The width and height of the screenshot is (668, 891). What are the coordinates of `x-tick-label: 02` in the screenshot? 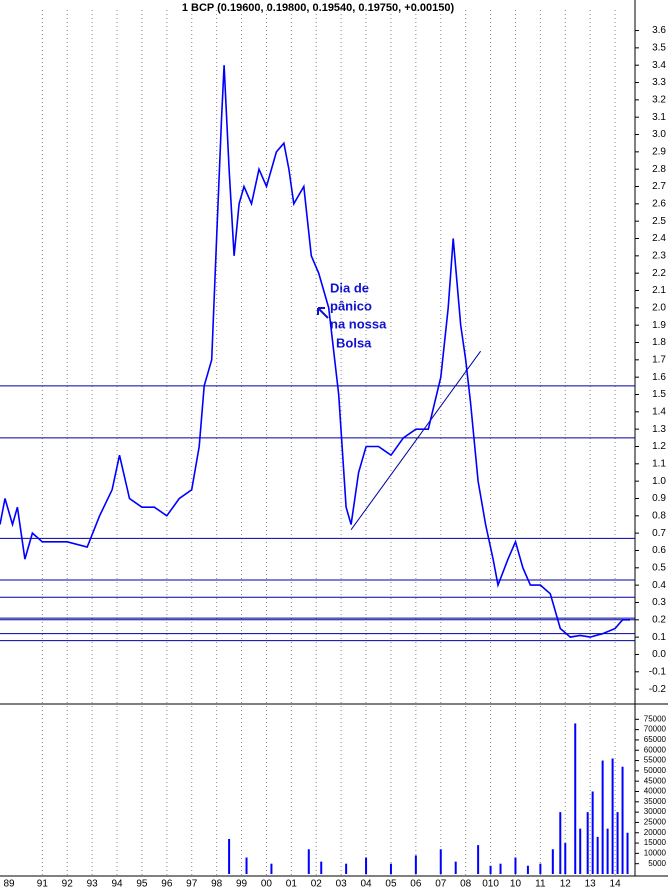 It's located at (317, 884).